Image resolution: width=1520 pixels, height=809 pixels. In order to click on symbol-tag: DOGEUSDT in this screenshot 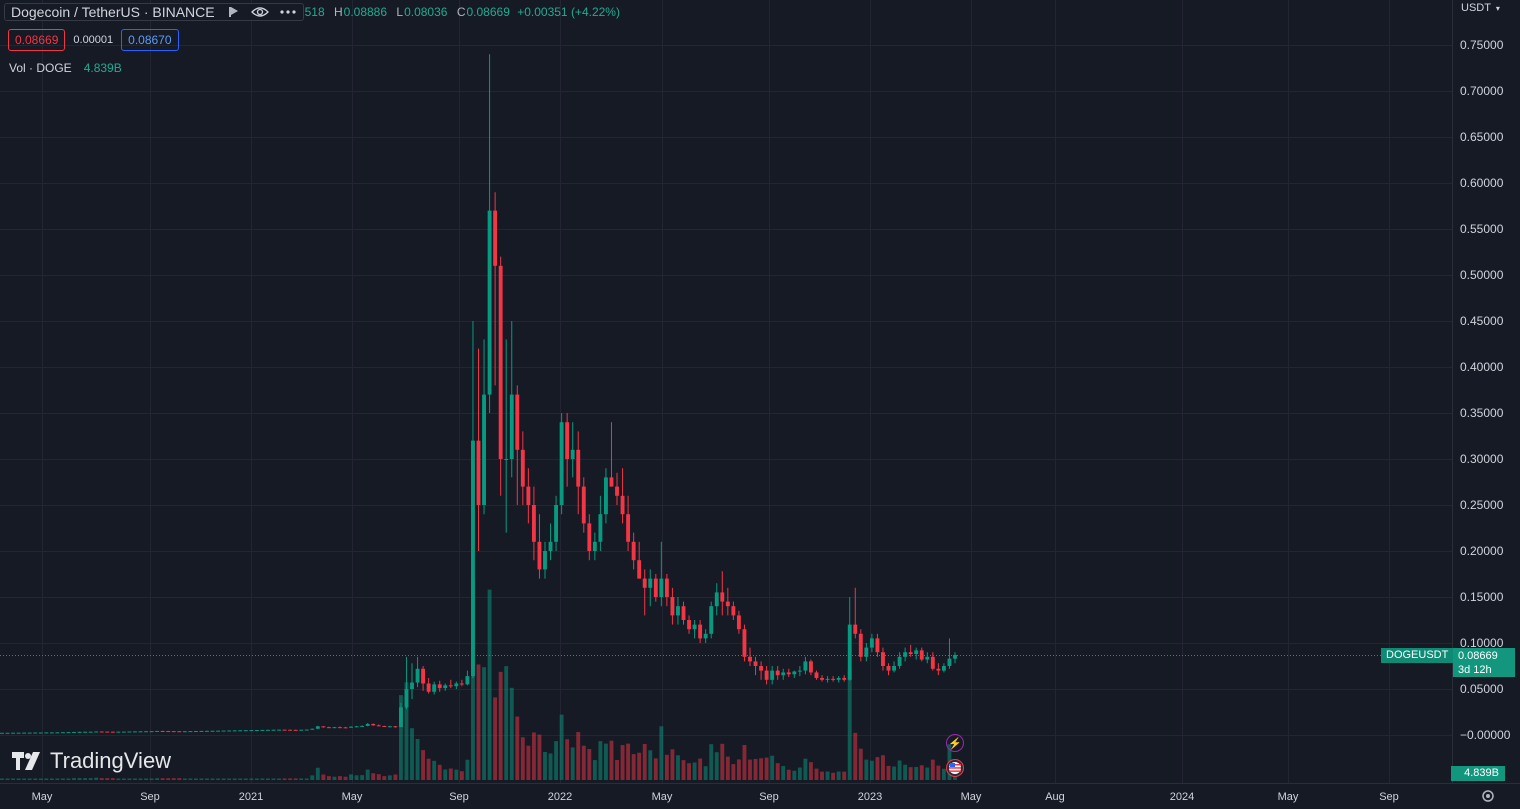, I will do `click(1417, 655)`.